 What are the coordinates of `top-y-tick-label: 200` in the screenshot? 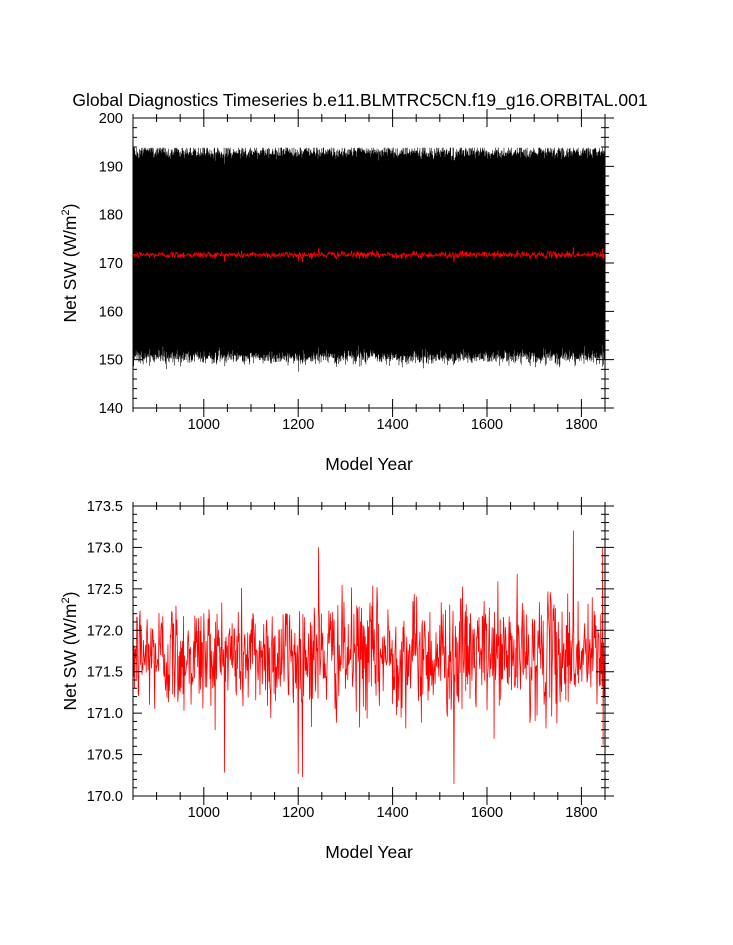 It's located at (111, 119).